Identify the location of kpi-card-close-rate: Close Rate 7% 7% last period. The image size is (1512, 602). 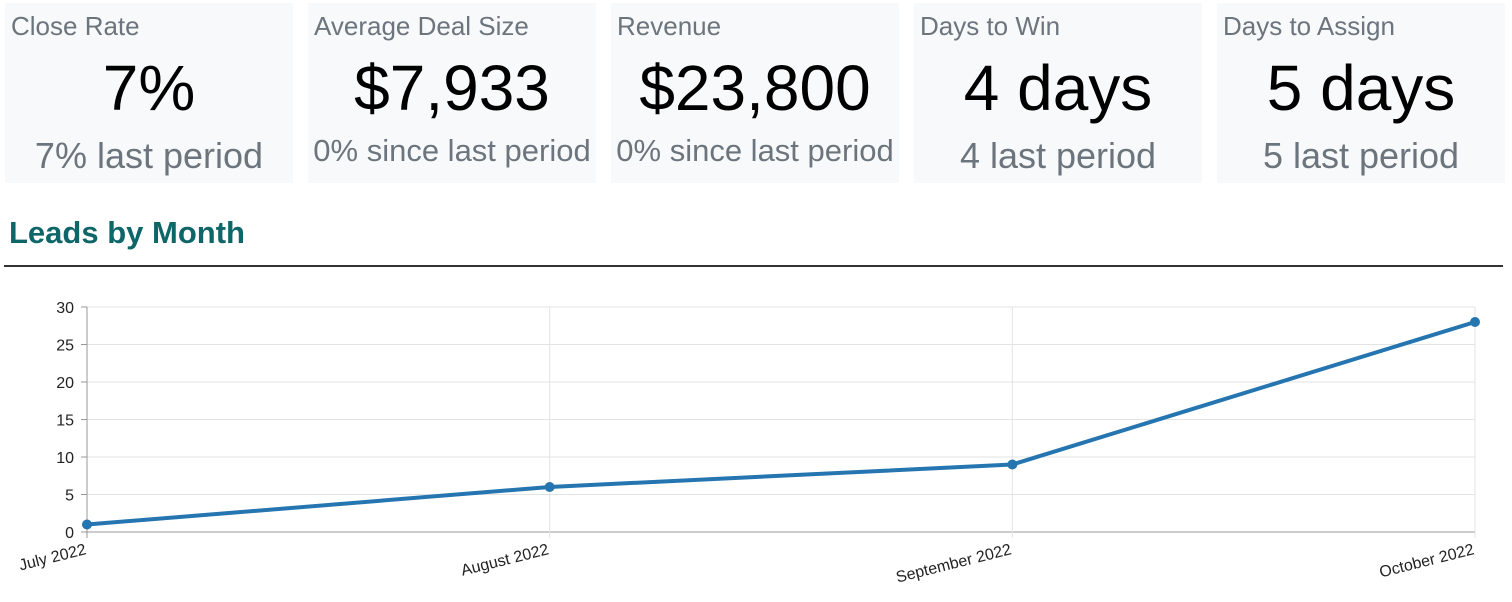
(149, 93).